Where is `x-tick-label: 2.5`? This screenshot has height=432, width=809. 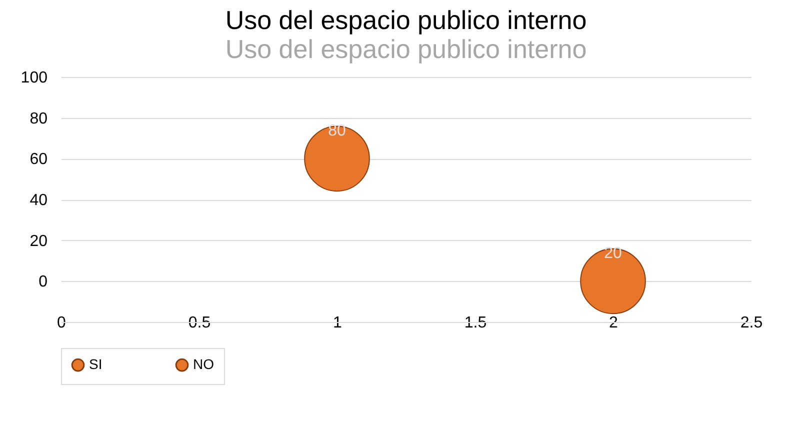 x-tick-label: 2.5 is located at coordinates (751, 323).